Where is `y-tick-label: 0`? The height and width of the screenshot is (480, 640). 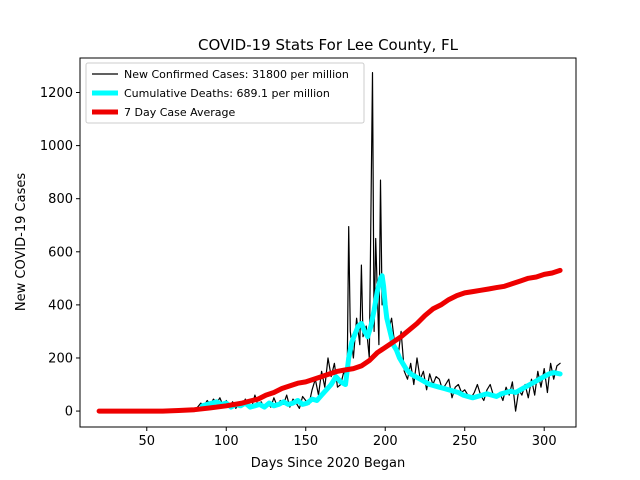
y-tick-label: 0 is located at coordinates (69, 412).